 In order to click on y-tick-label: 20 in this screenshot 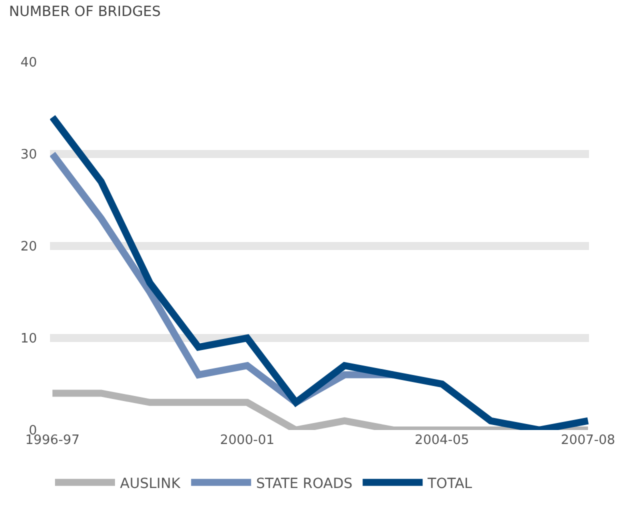, I will do `click(28, 247)`.